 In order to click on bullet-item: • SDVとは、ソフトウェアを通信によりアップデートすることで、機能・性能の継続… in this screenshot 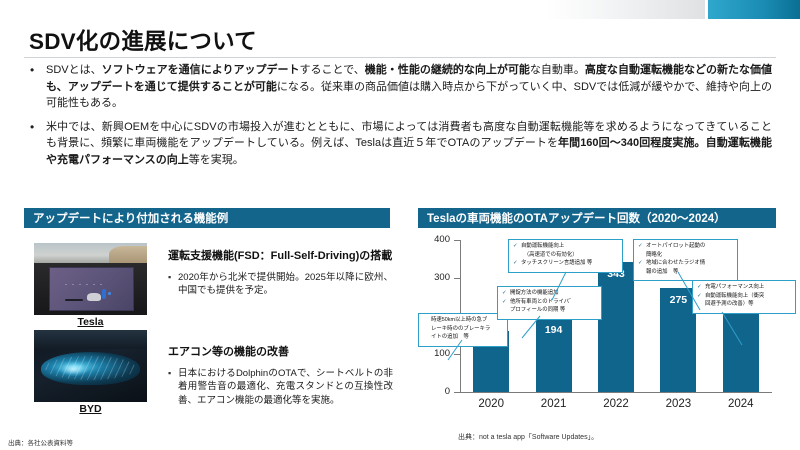, I will do `click(401, 87)`.